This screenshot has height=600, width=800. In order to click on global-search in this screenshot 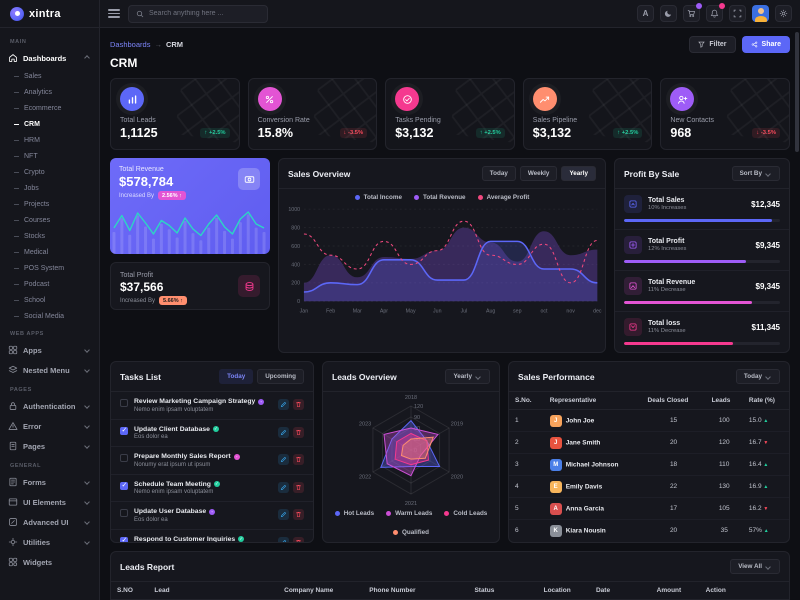, I will do `click(198, 13)`.